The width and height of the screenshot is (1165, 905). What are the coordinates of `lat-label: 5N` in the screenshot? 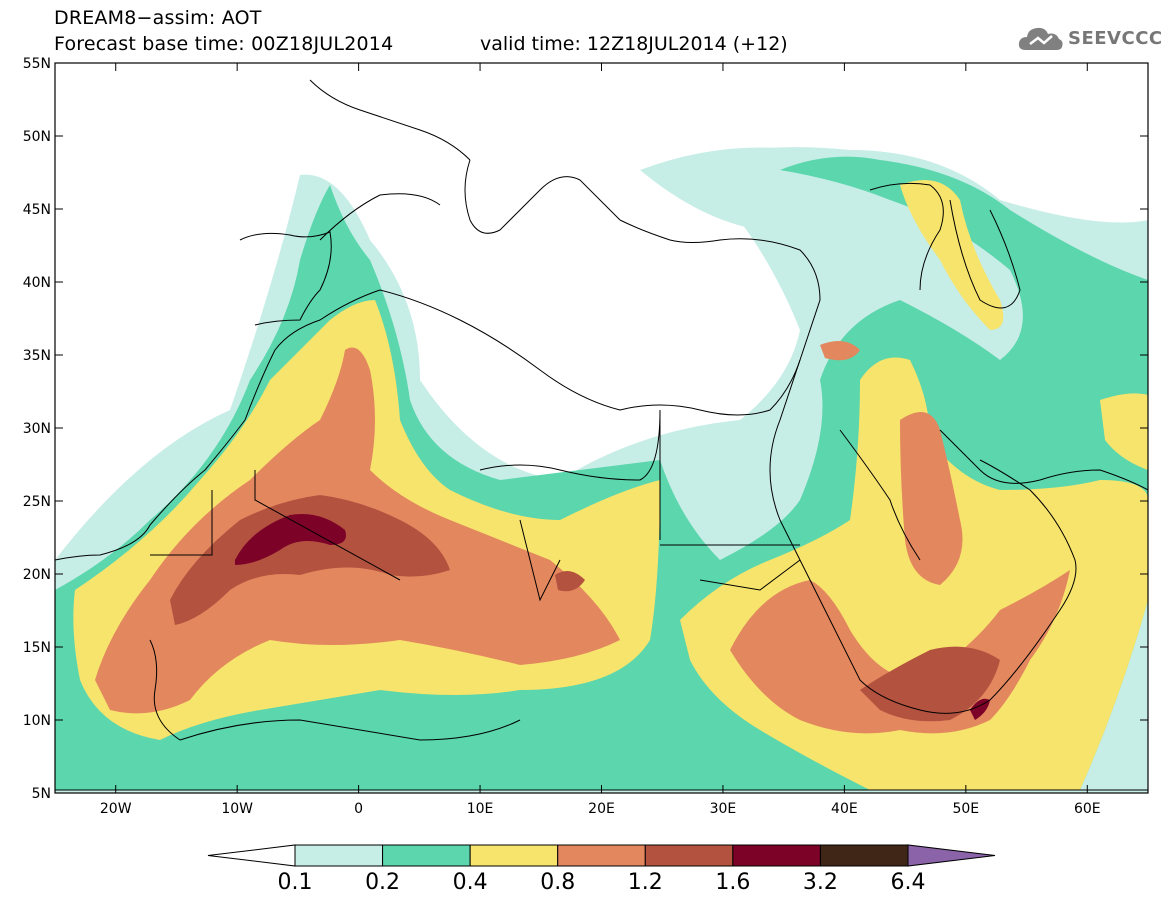 It's located at (41, 794).